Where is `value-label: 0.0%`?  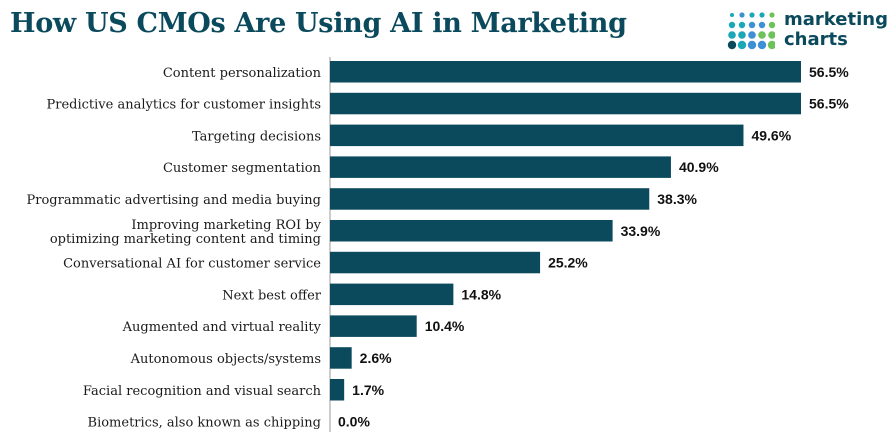
value-label: 0.0% is located at coordinates (354, 422).